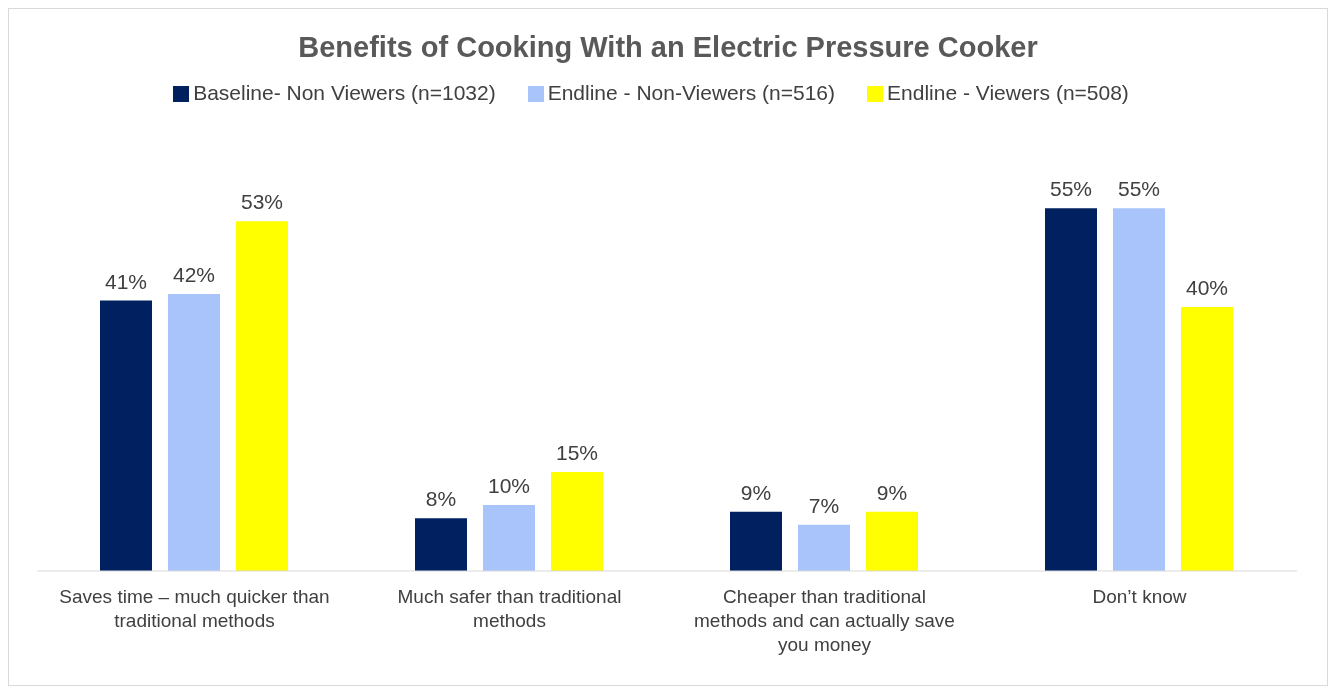  I want to click on data-label: 53%, so click(262, 202).